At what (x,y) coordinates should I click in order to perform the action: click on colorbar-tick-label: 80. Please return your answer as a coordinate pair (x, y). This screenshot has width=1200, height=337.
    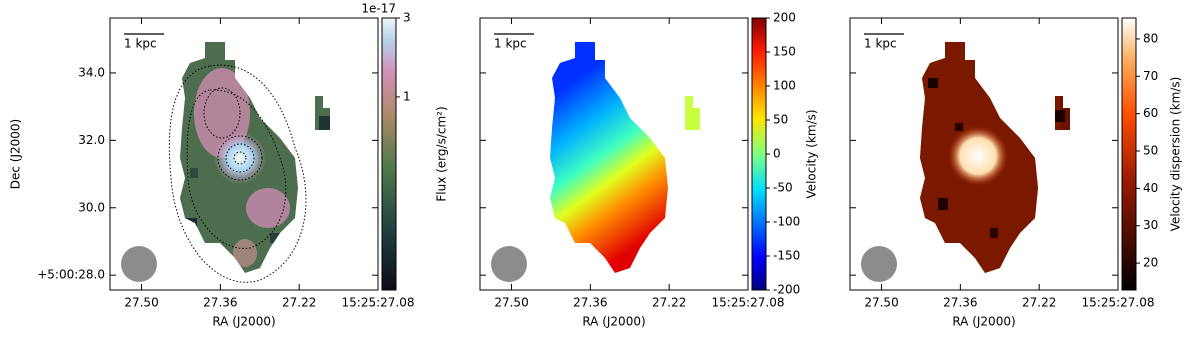
    Looking at the image, I should click on (1150, 38).